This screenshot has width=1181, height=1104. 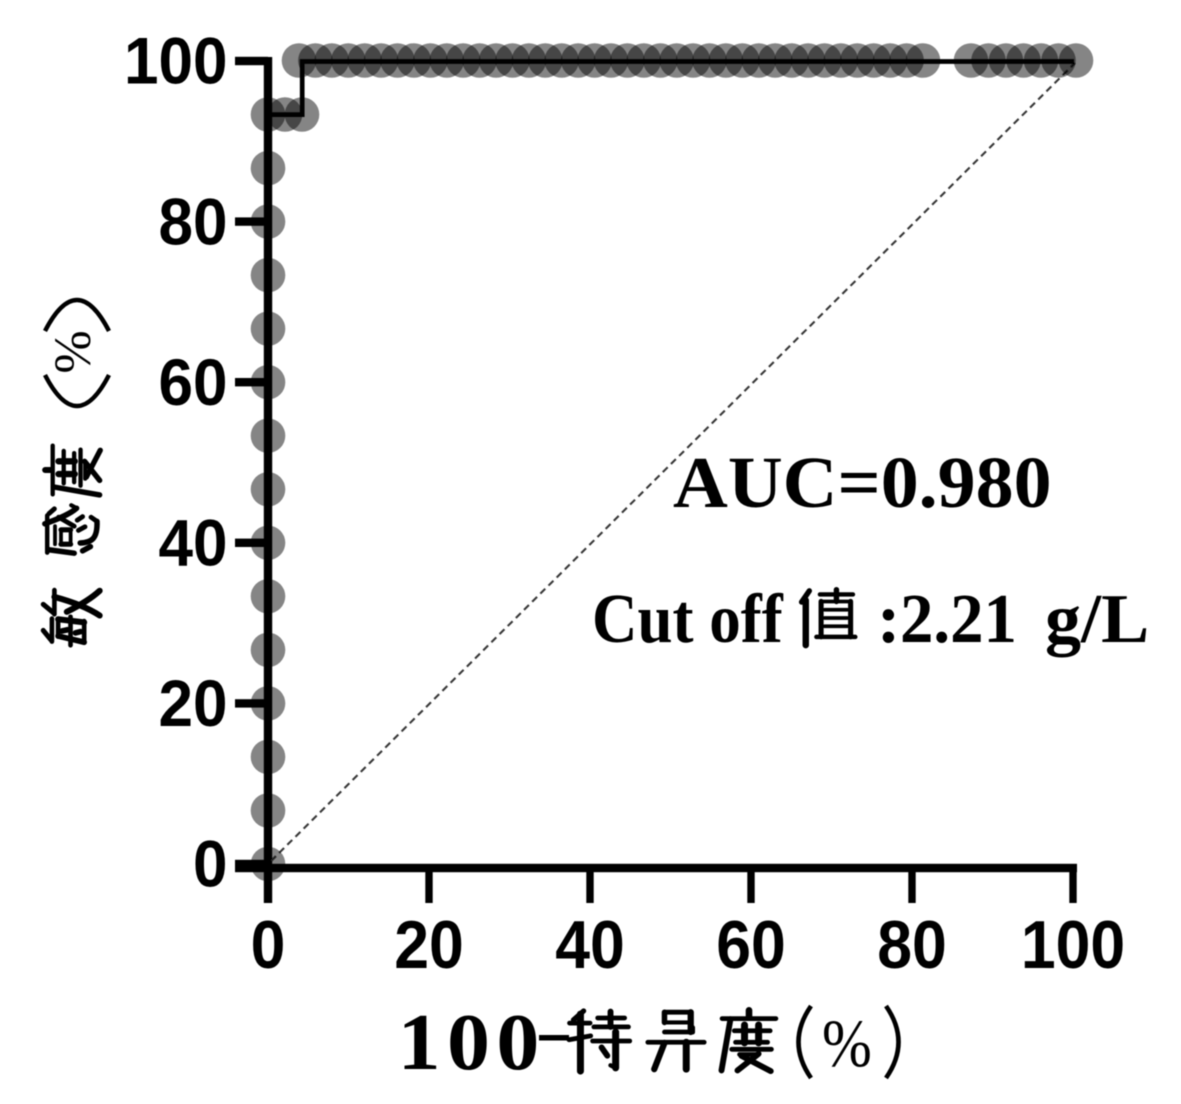 I want to click on svg-text: AUC=0.980, so click(x=862, y=483).